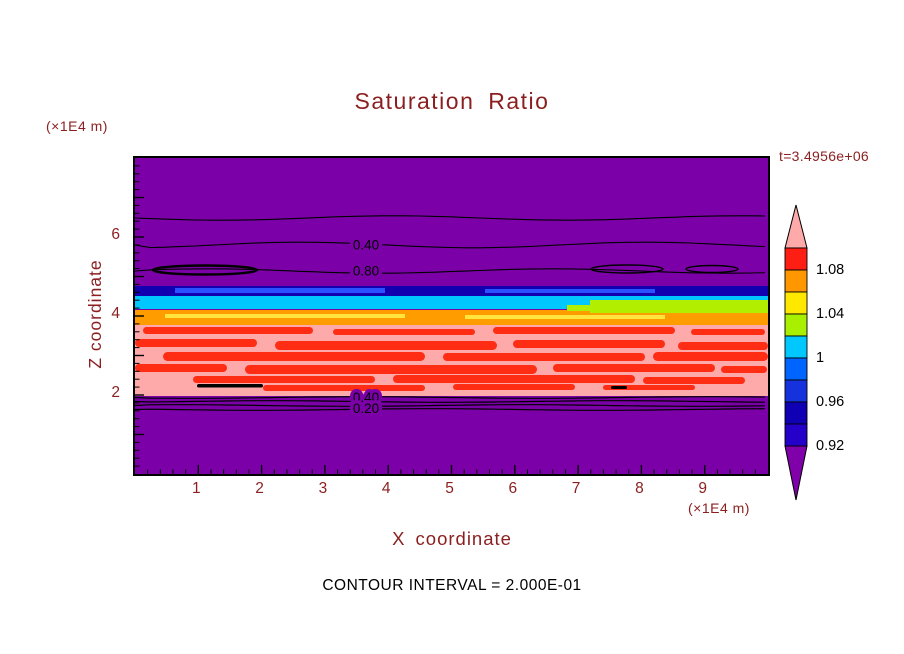 This screenshot has width=904, height=654. I want to click on y-tick-label: 6, so click(115, 234).